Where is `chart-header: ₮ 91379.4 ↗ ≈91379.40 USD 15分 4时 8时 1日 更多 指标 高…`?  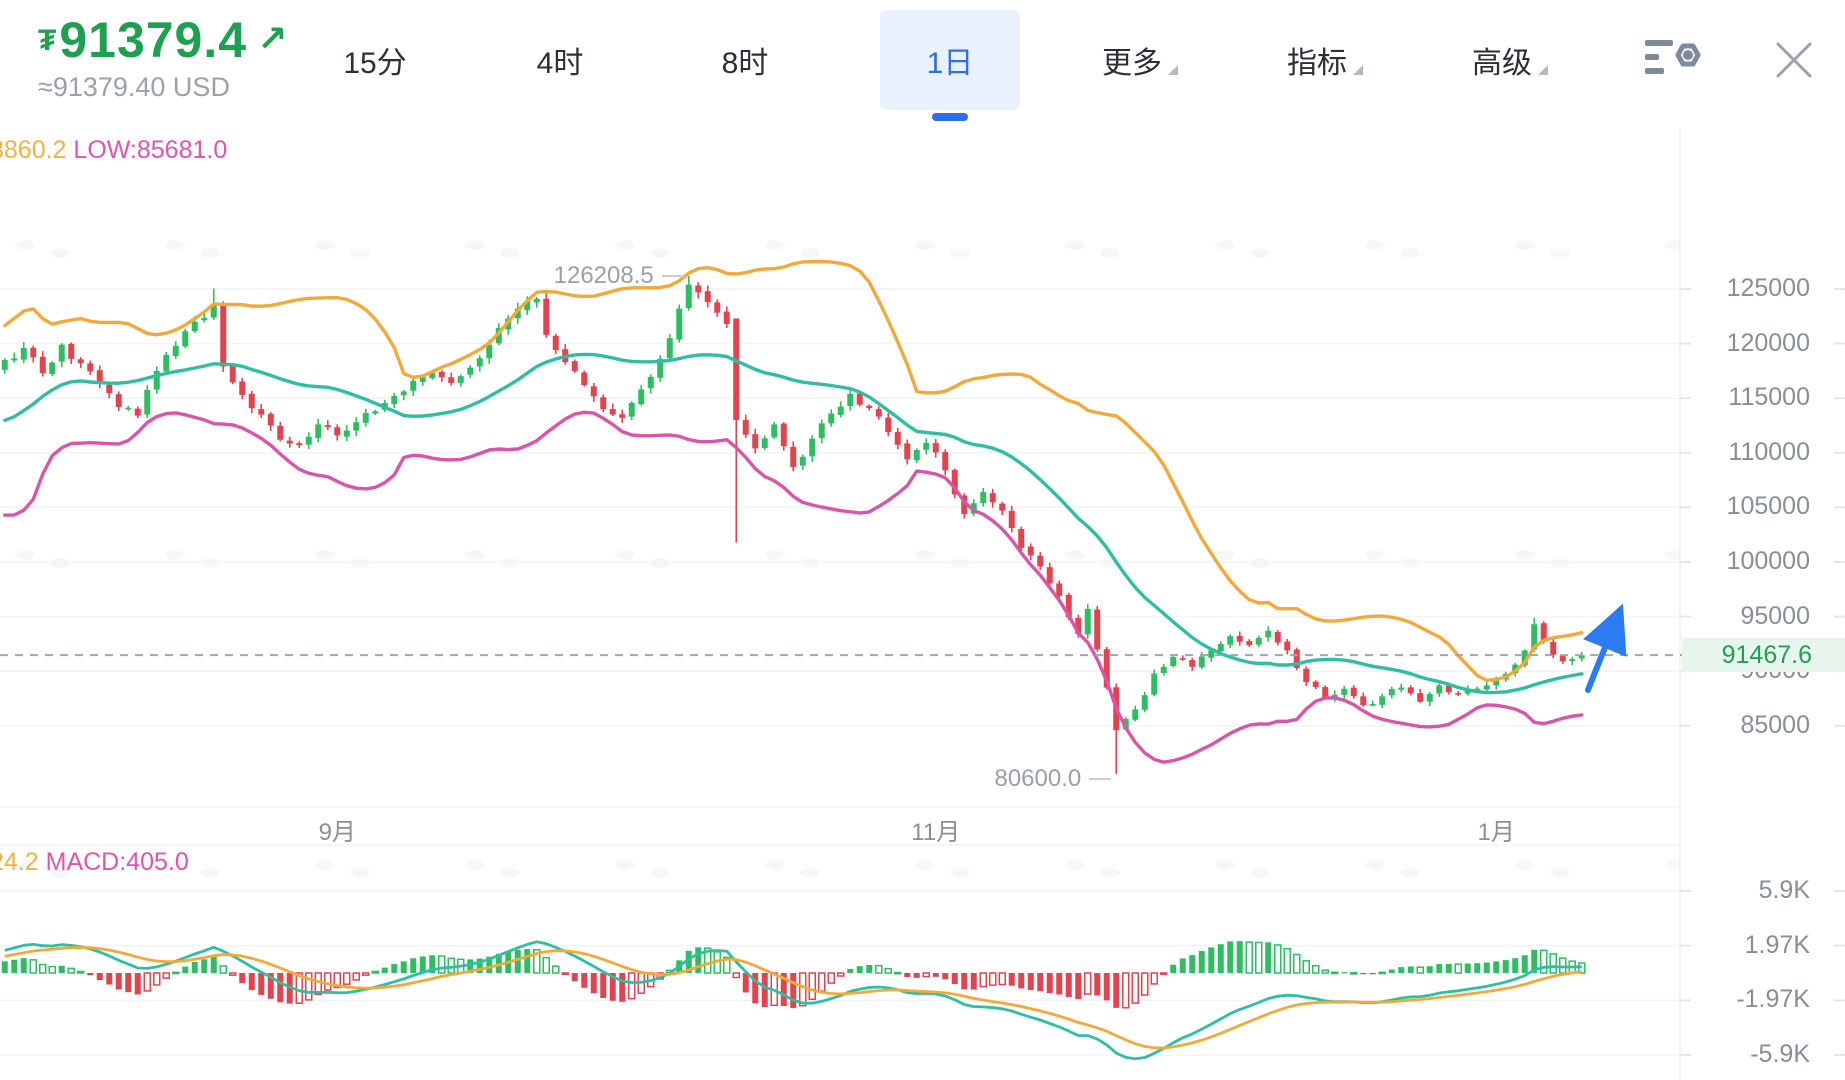
chart-header: ₮ 91379.4 ↗ ≈91379.40 USD 15分 4时 8时 1日 更多 指标 高… is located at coordinates (922, 65).